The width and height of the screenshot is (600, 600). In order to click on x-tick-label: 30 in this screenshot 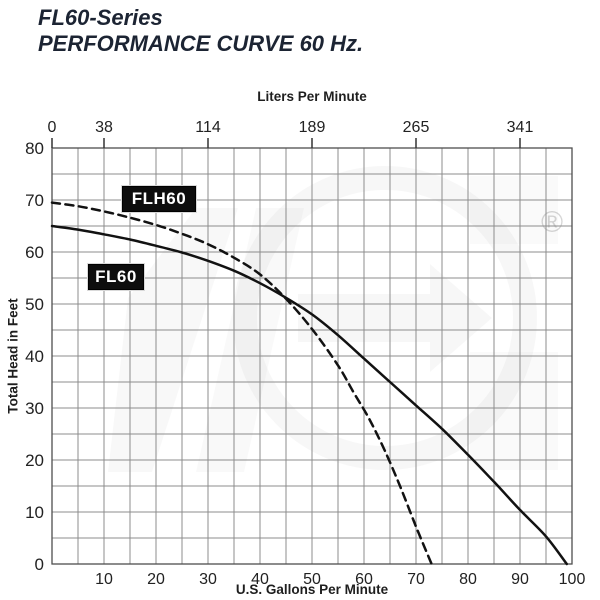, I will do `click(208, 579)`.